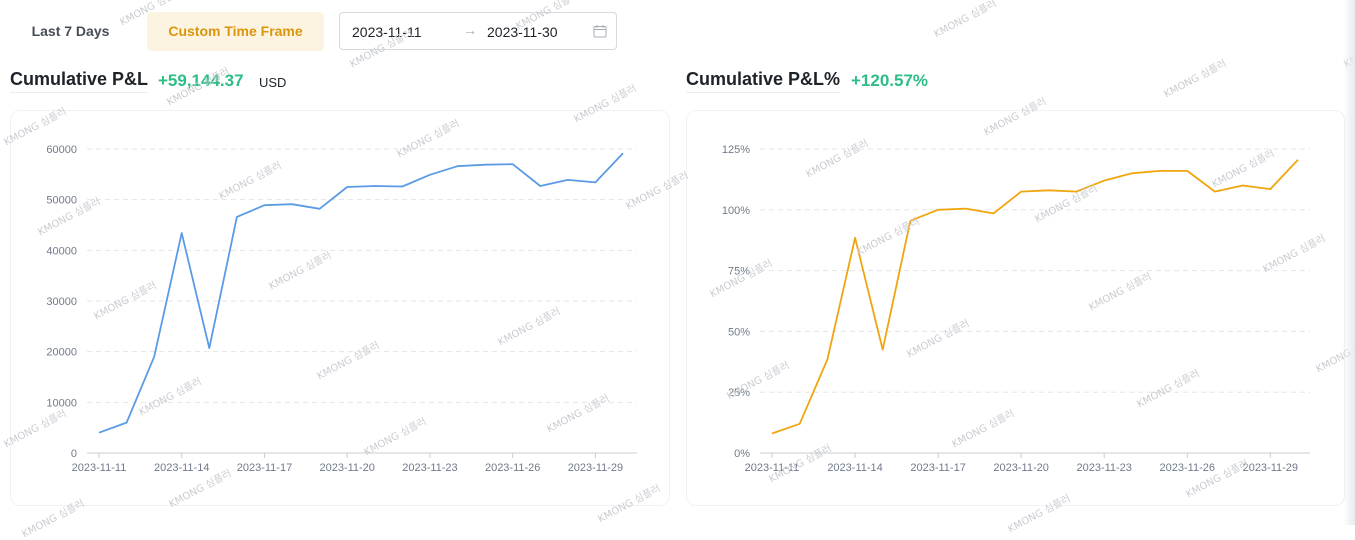  I want to click on pnl-x-tick-label: 2023-11-20, so click(346, 468).